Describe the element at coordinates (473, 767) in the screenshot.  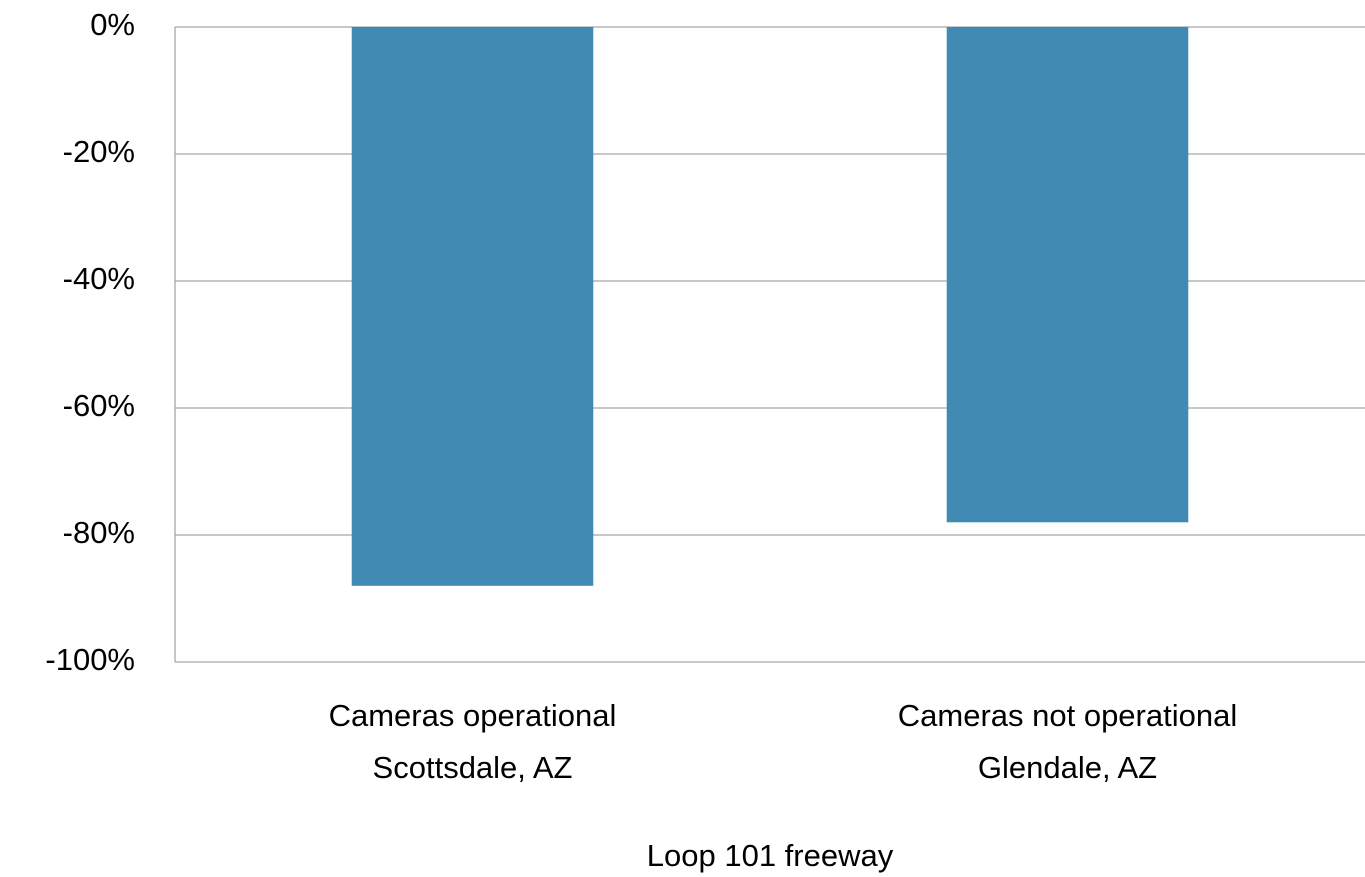
I see `x-tick-label: Scottsdale, AZ` at that location.